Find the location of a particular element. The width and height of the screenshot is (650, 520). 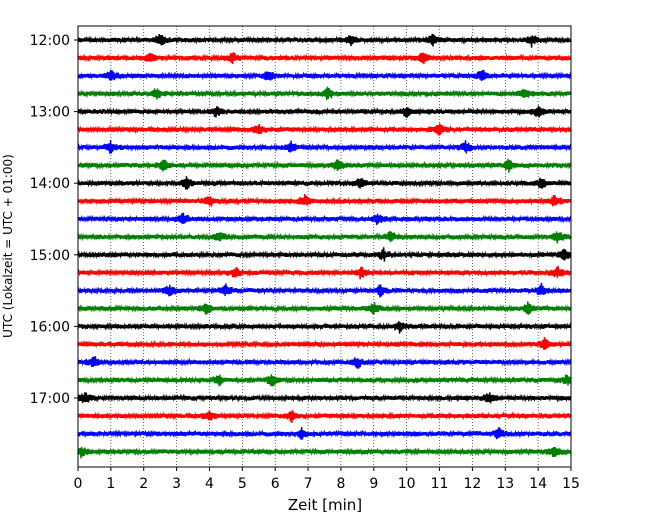

x-axis: 0 1 2 3 4 5 6 7 8 9 10 11 12 13 14 15 is located at coordinates (327, 479).